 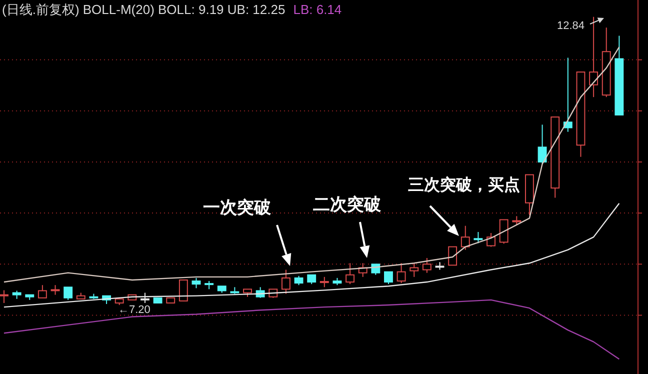 What do you see at coordinates (571, 26) in the screenshot?
I see `annotation: 12.84` at bounding box center [571, 26].